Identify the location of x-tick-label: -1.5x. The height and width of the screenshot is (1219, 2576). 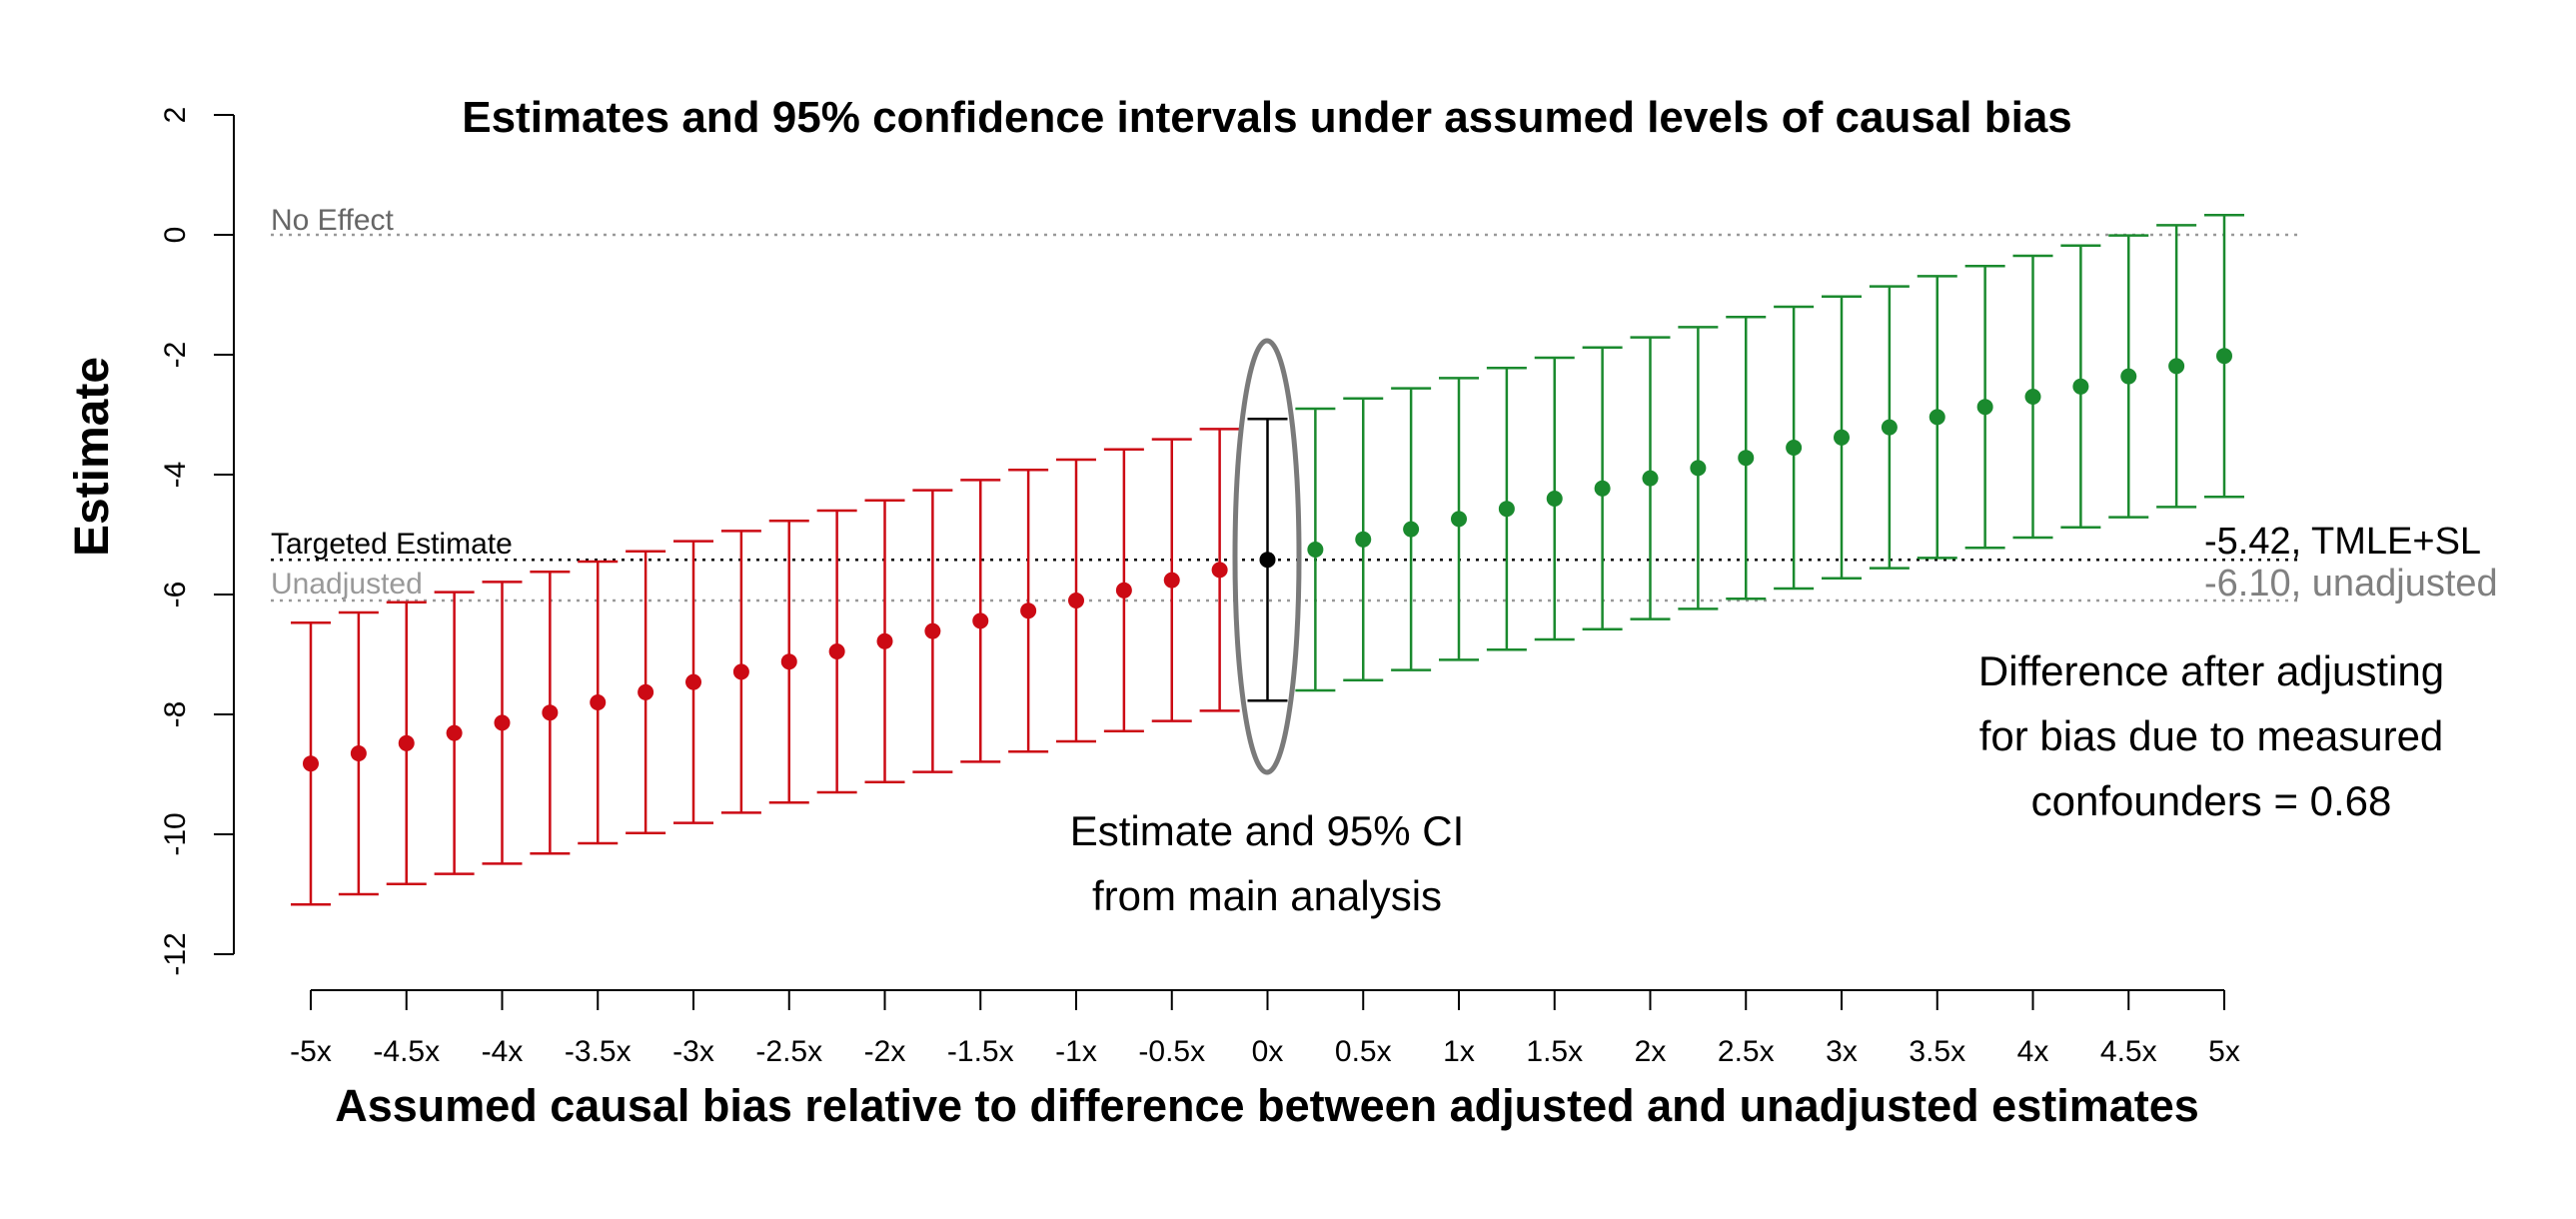
(980, 1051).